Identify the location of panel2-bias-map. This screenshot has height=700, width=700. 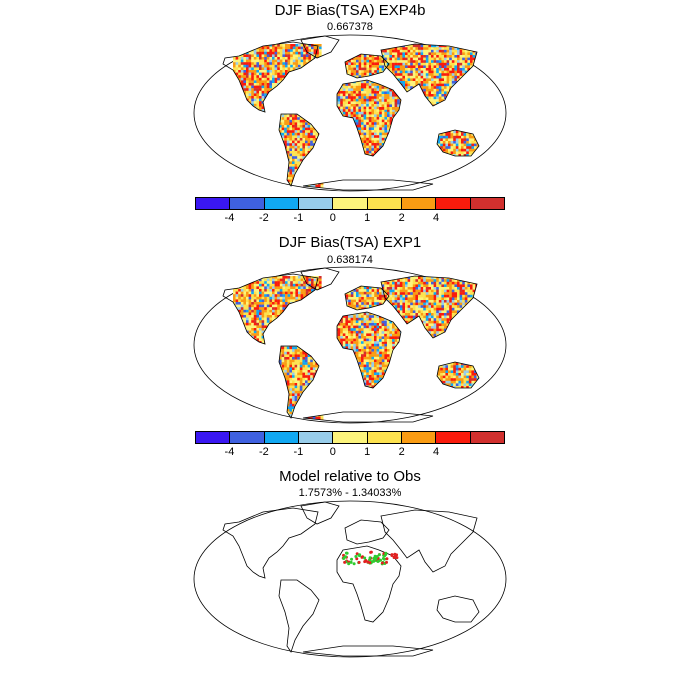
(350, 345).